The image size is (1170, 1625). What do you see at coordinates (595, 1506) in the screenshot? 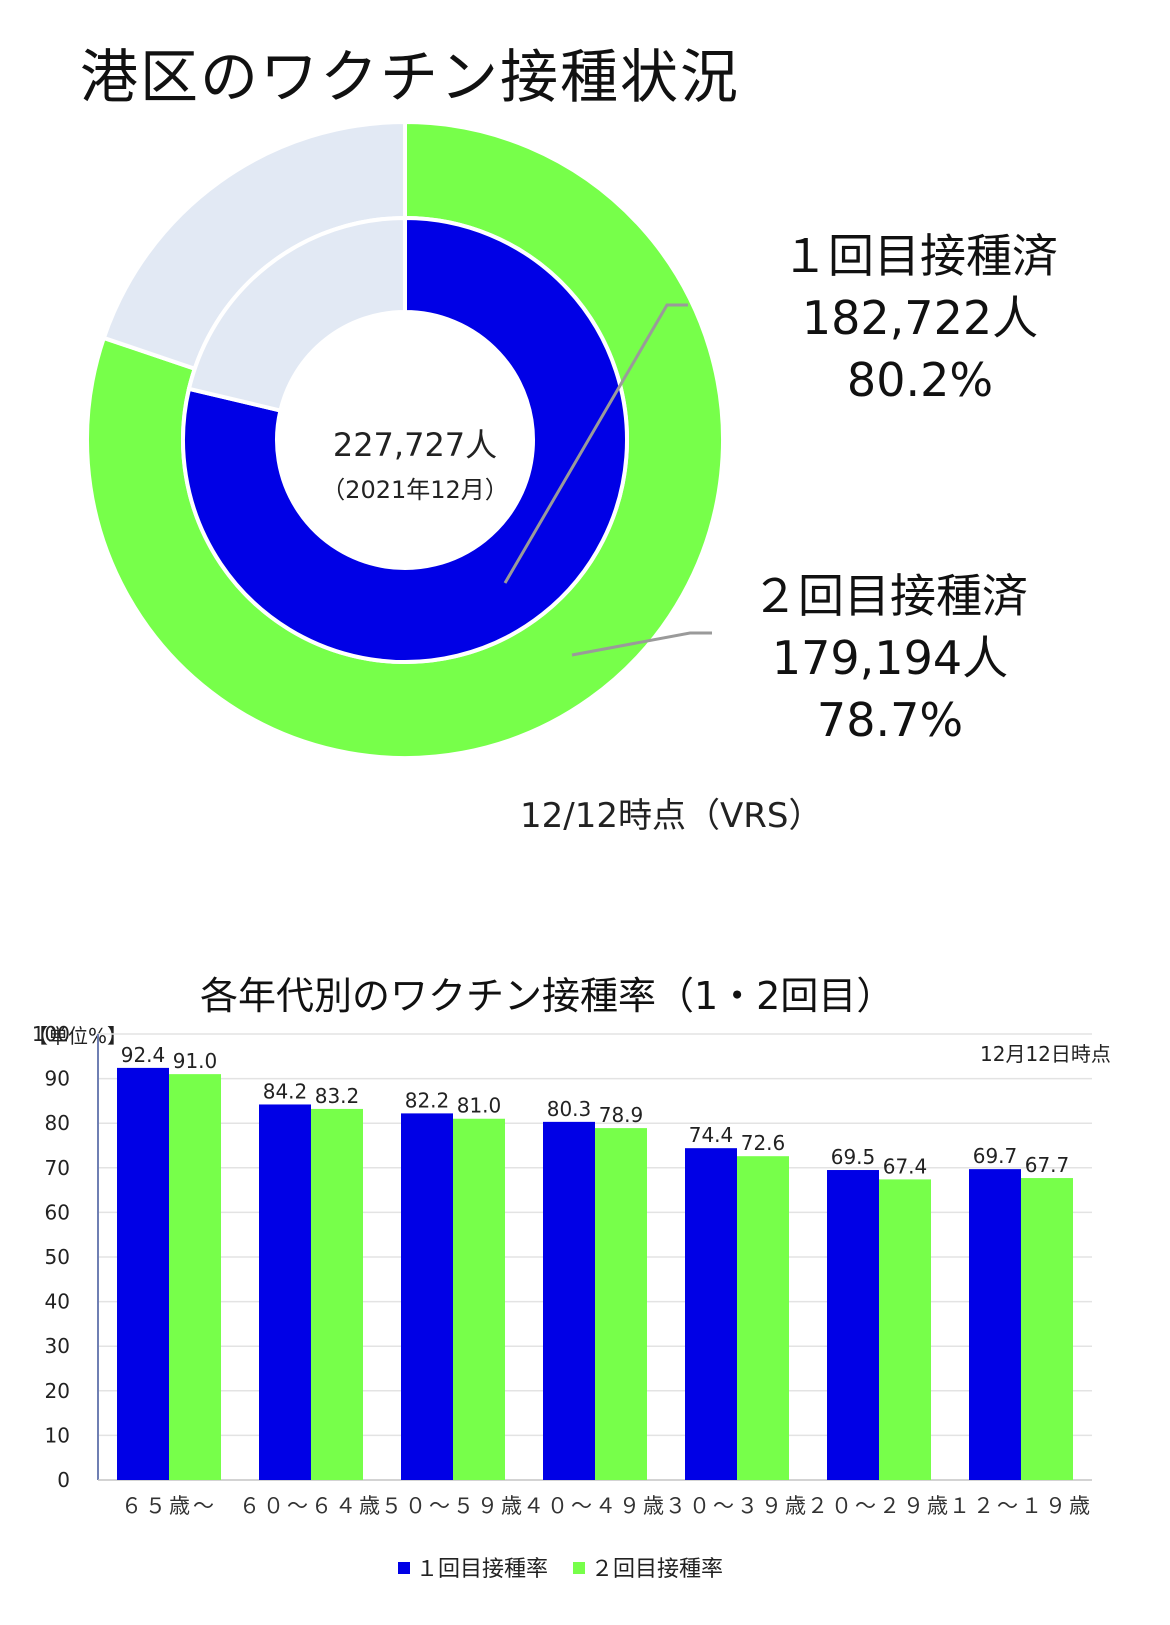
I see `x-category-label: ４０～４９歳` at bounding box center [595, 1506].